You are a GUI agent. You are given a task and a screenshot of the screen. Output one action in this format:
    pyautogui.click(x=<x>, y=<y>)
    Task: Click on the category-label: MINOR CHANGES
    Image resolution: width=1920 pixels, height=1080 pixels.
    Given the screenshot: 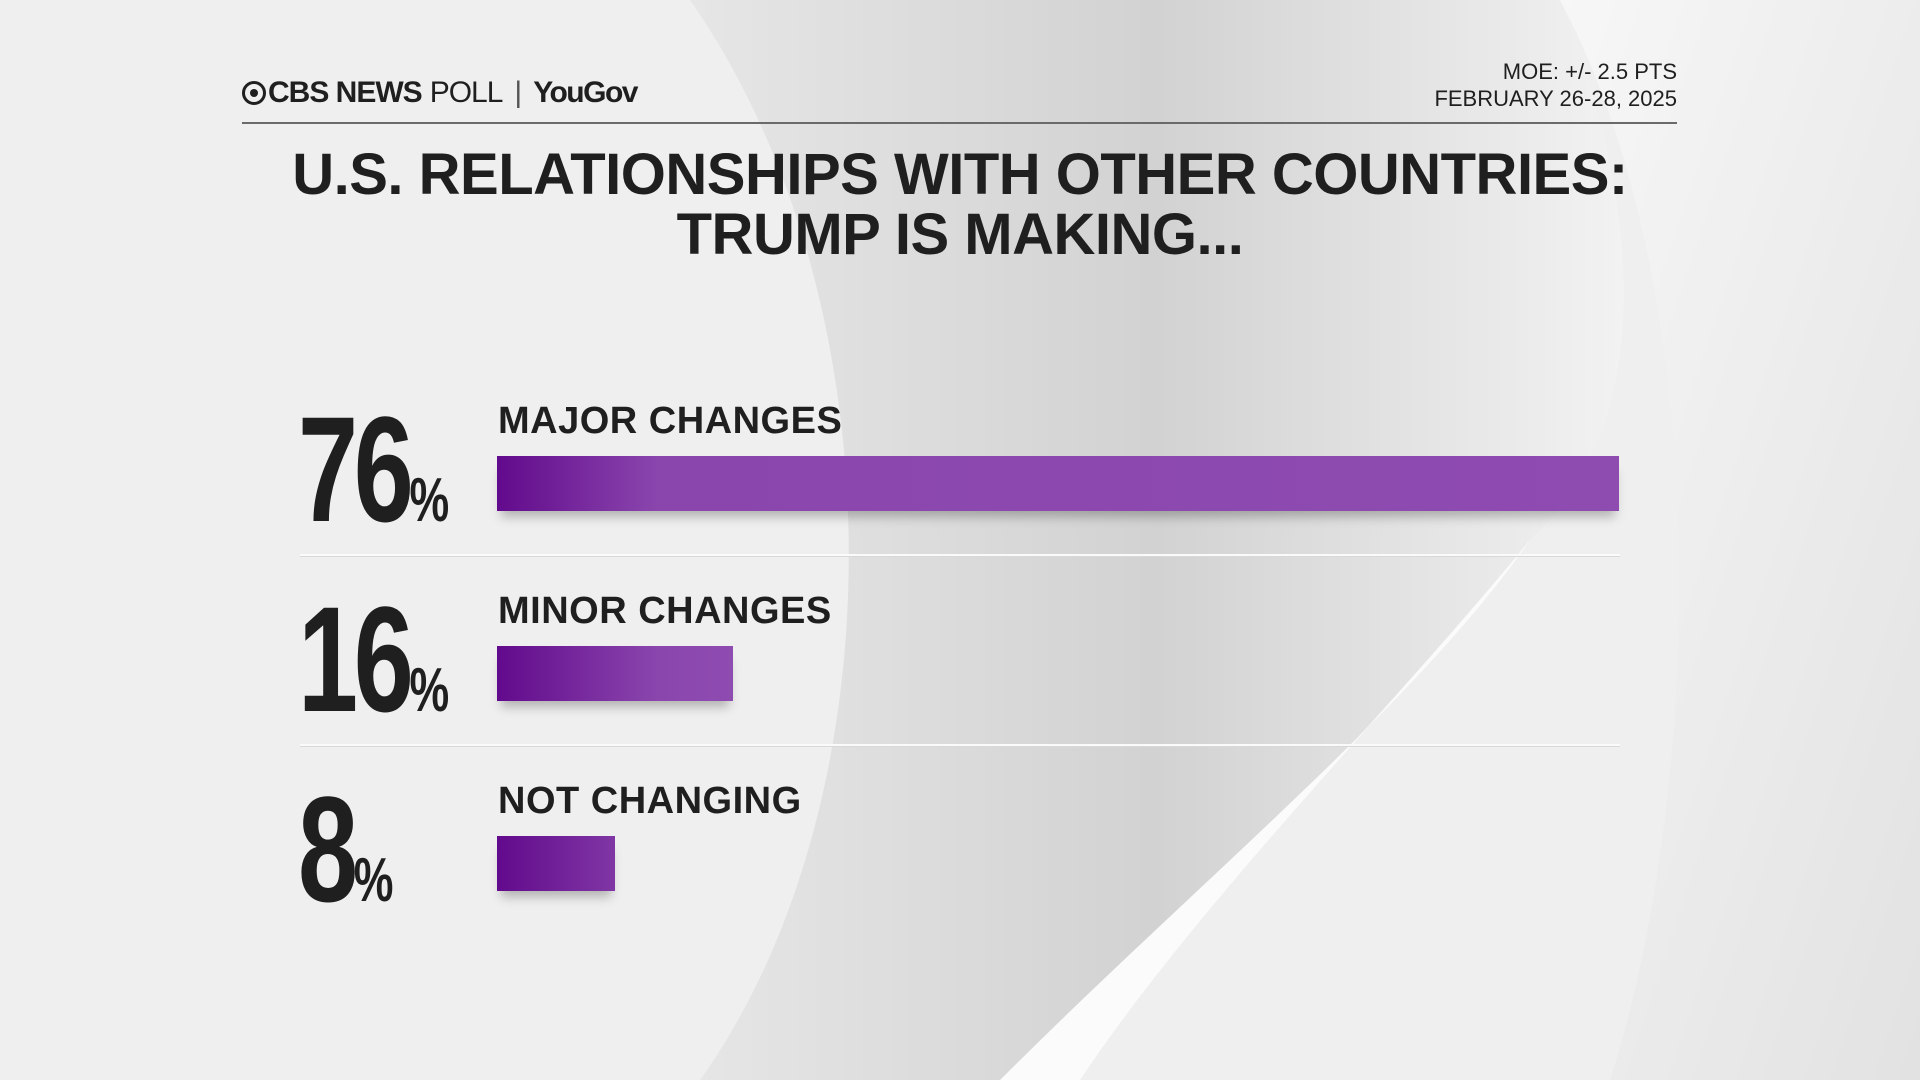 What is the action you would take?
    pyautogui.click(x=665, y=611)
    